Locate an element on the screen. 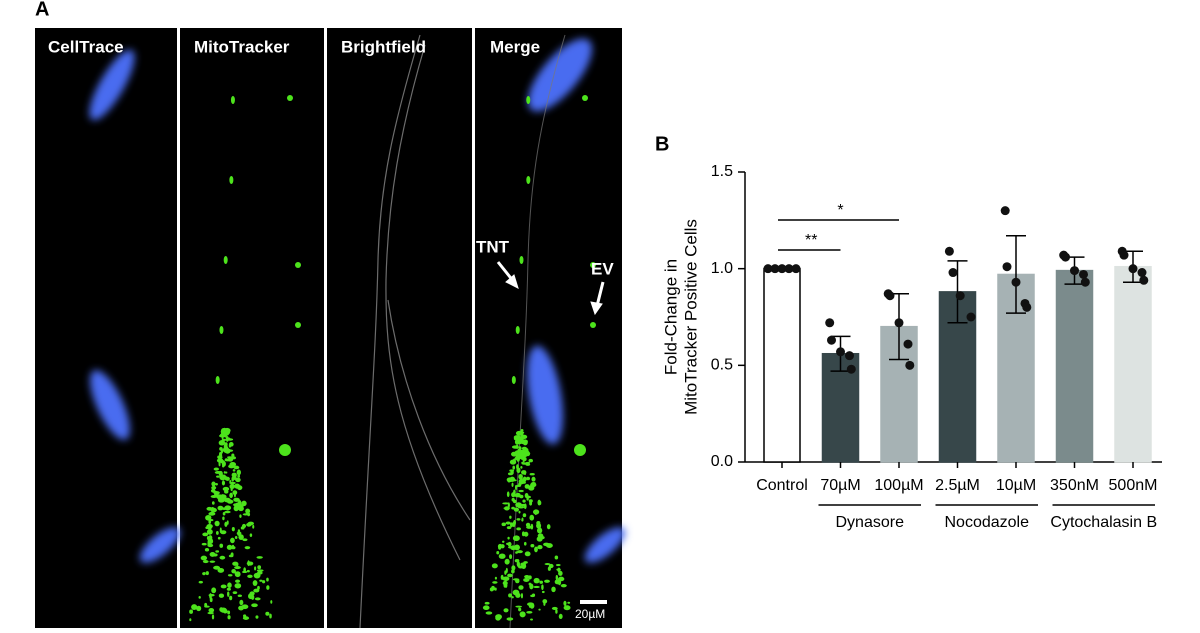 This screenshot has height=633, width=1200. x-tick-label: 10µM is located at coordinates (1016, 485).